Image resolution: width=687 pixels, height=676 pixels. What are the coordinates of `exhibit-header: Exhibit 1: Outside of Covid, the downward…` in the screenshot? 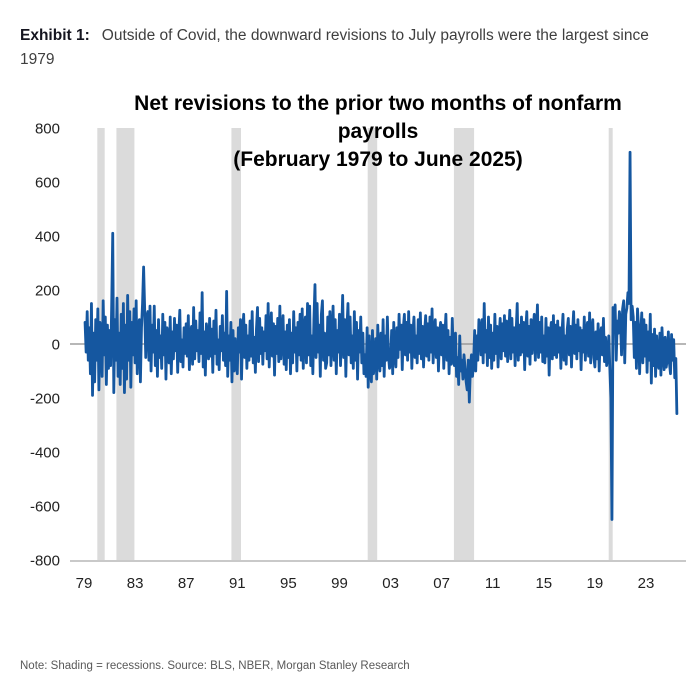 It's located at (342, 48).